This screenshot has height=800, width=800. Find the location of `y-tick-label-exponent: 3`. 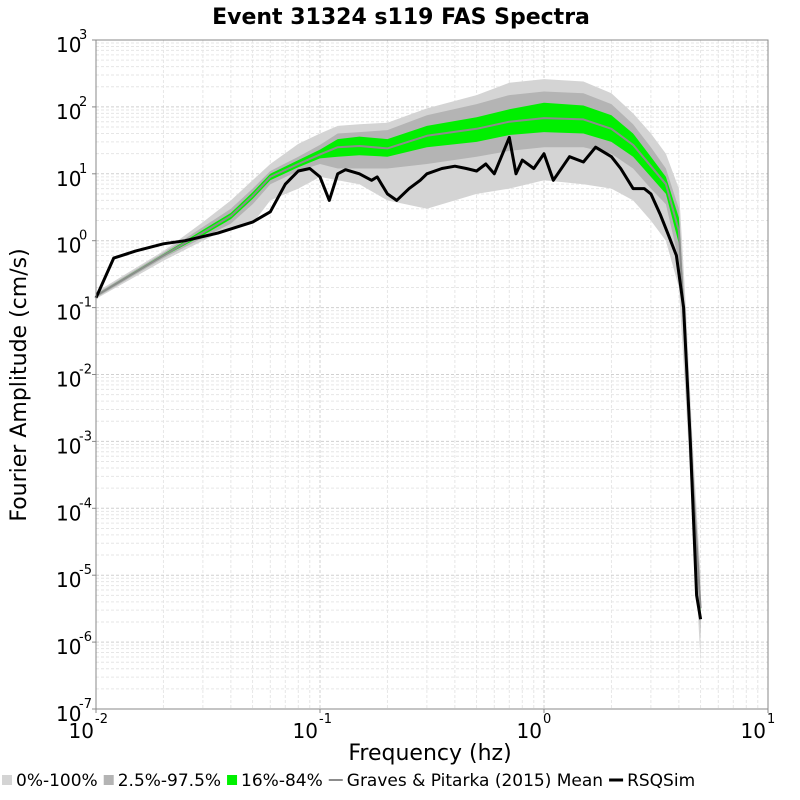

y-tick-label-exponent: 3 is located at coordinates (83, 35).